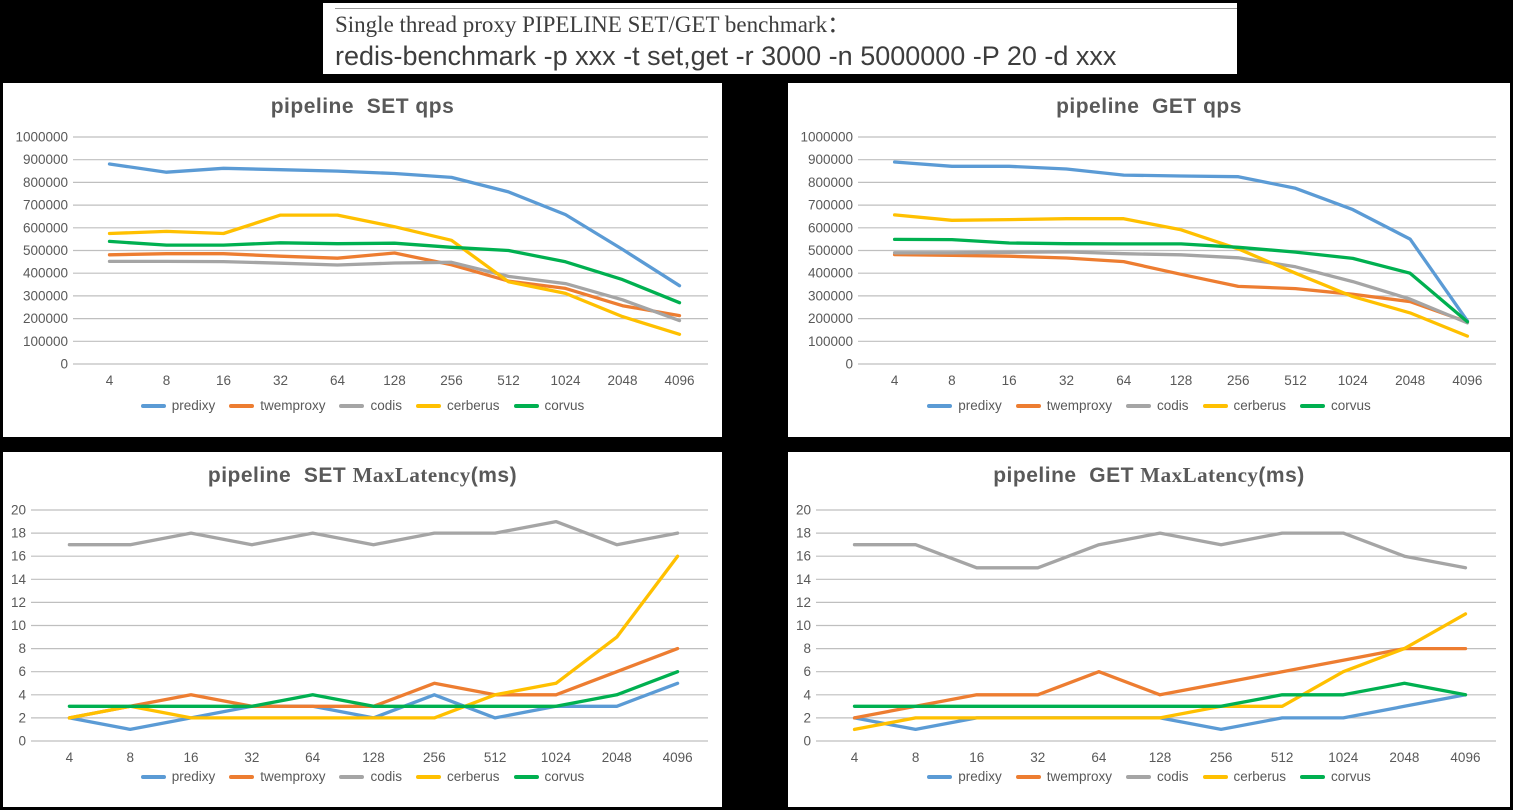 The width and height of the screenshot is (1513, 810). Describe the element at coordinates (830, 341) in the screenshot. I see `y-axis-tick-label: 100000` at that location.